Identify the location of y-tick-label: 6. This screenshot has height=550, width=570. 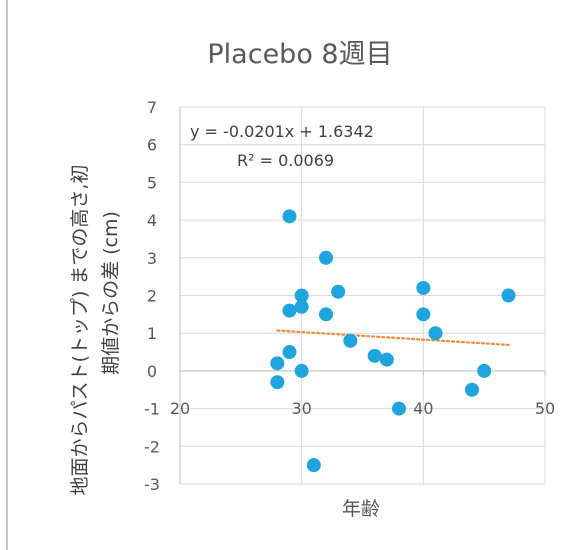
(152, 145).